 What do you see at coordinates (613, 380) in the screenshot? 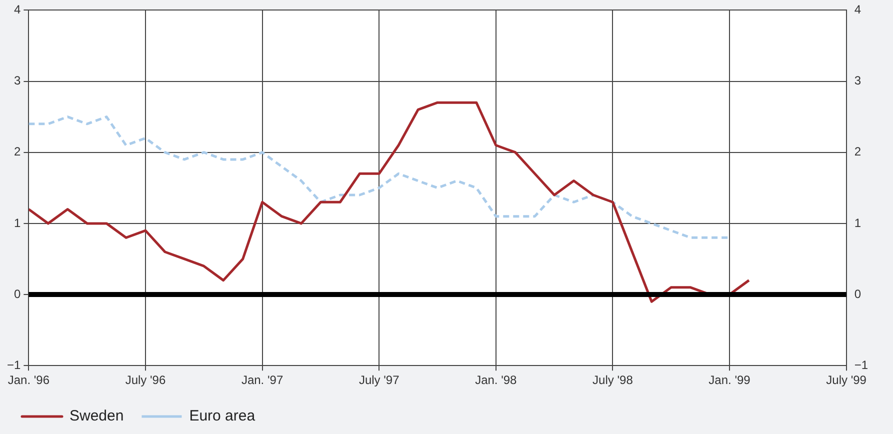
I see `x-tick-label: July '98` at bounding box center [613, 380].